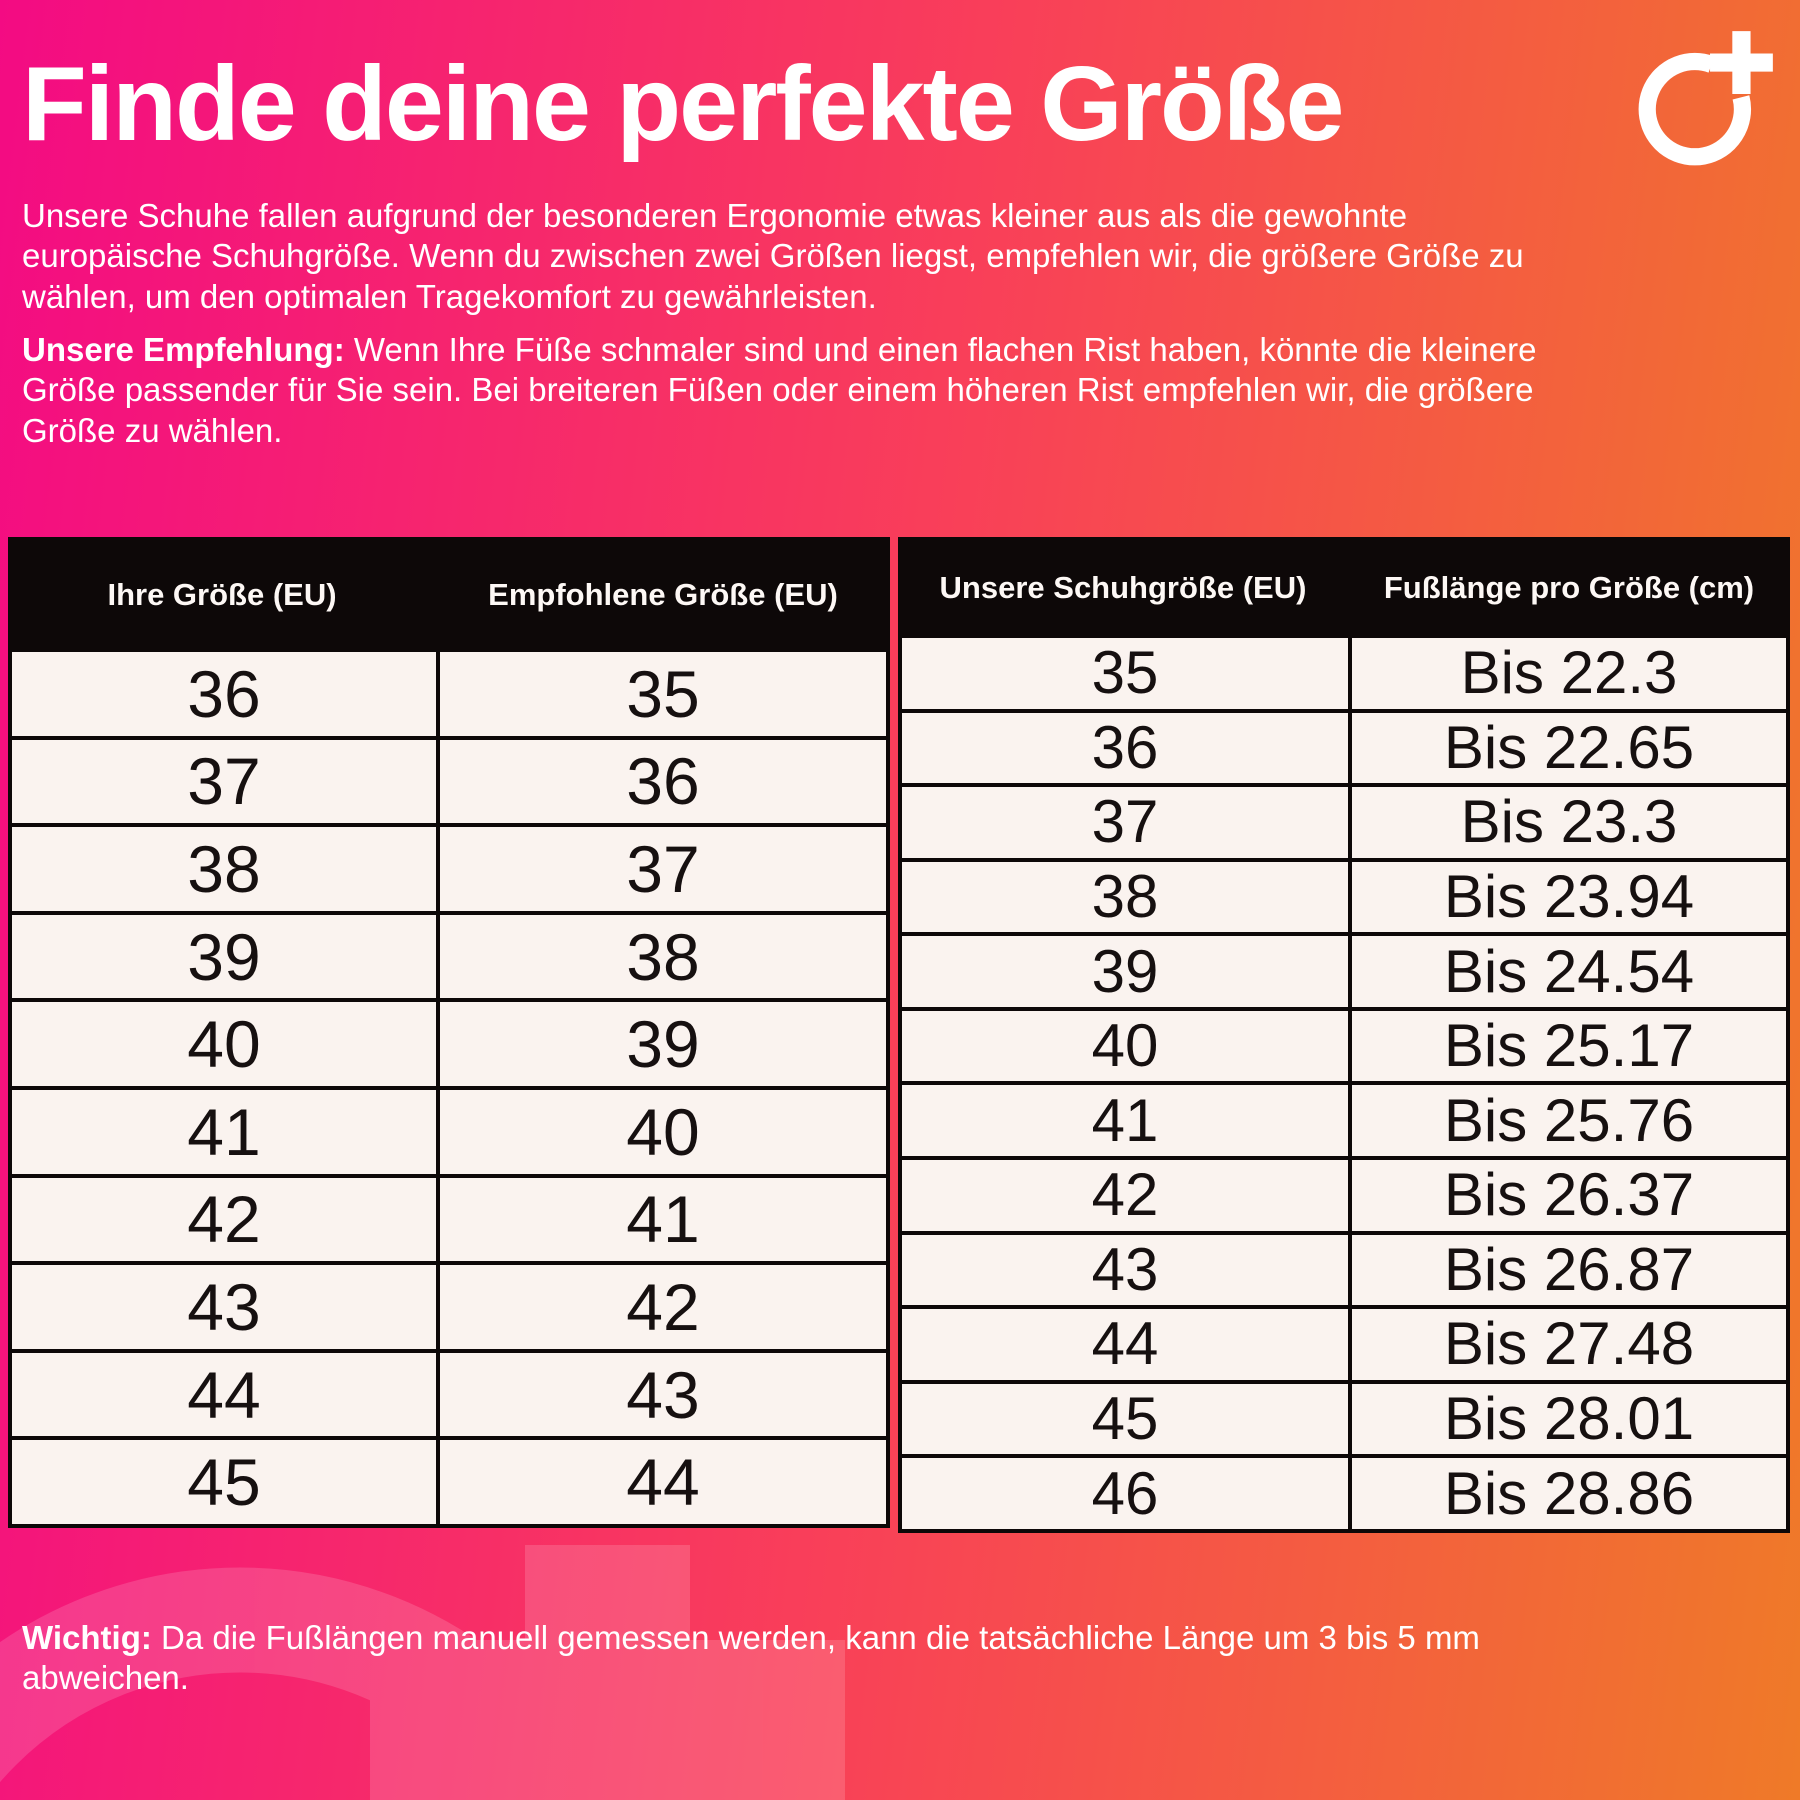  What do you see at coordinates (1123, 587) in the screenshot?
I see `column-header: Unsere Schuhgröße (EU)` at bounding box center [1123, 587].